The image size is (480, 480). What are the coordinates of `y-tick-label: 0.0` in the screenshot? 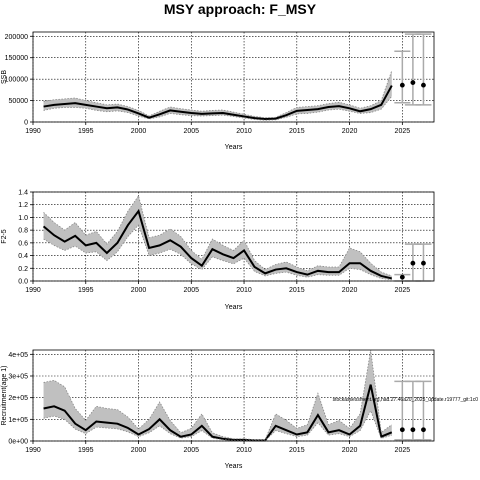 It's located at (23, 282).